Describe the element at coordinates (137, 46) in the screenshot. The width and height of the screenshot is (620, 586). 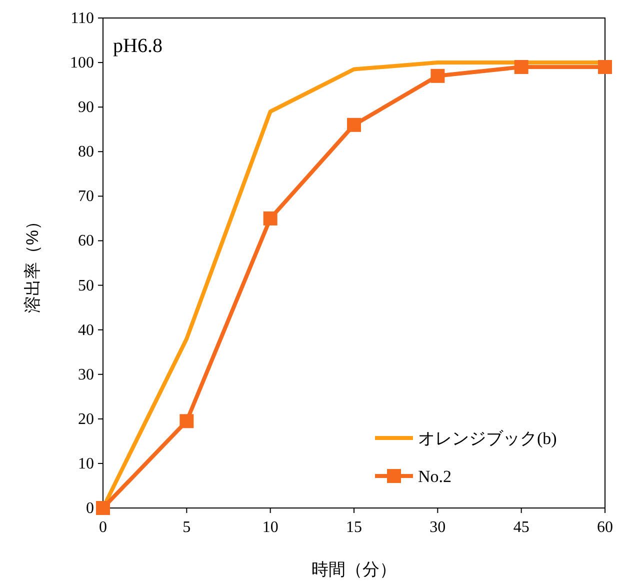
I see `text: pH6.8` at that location.